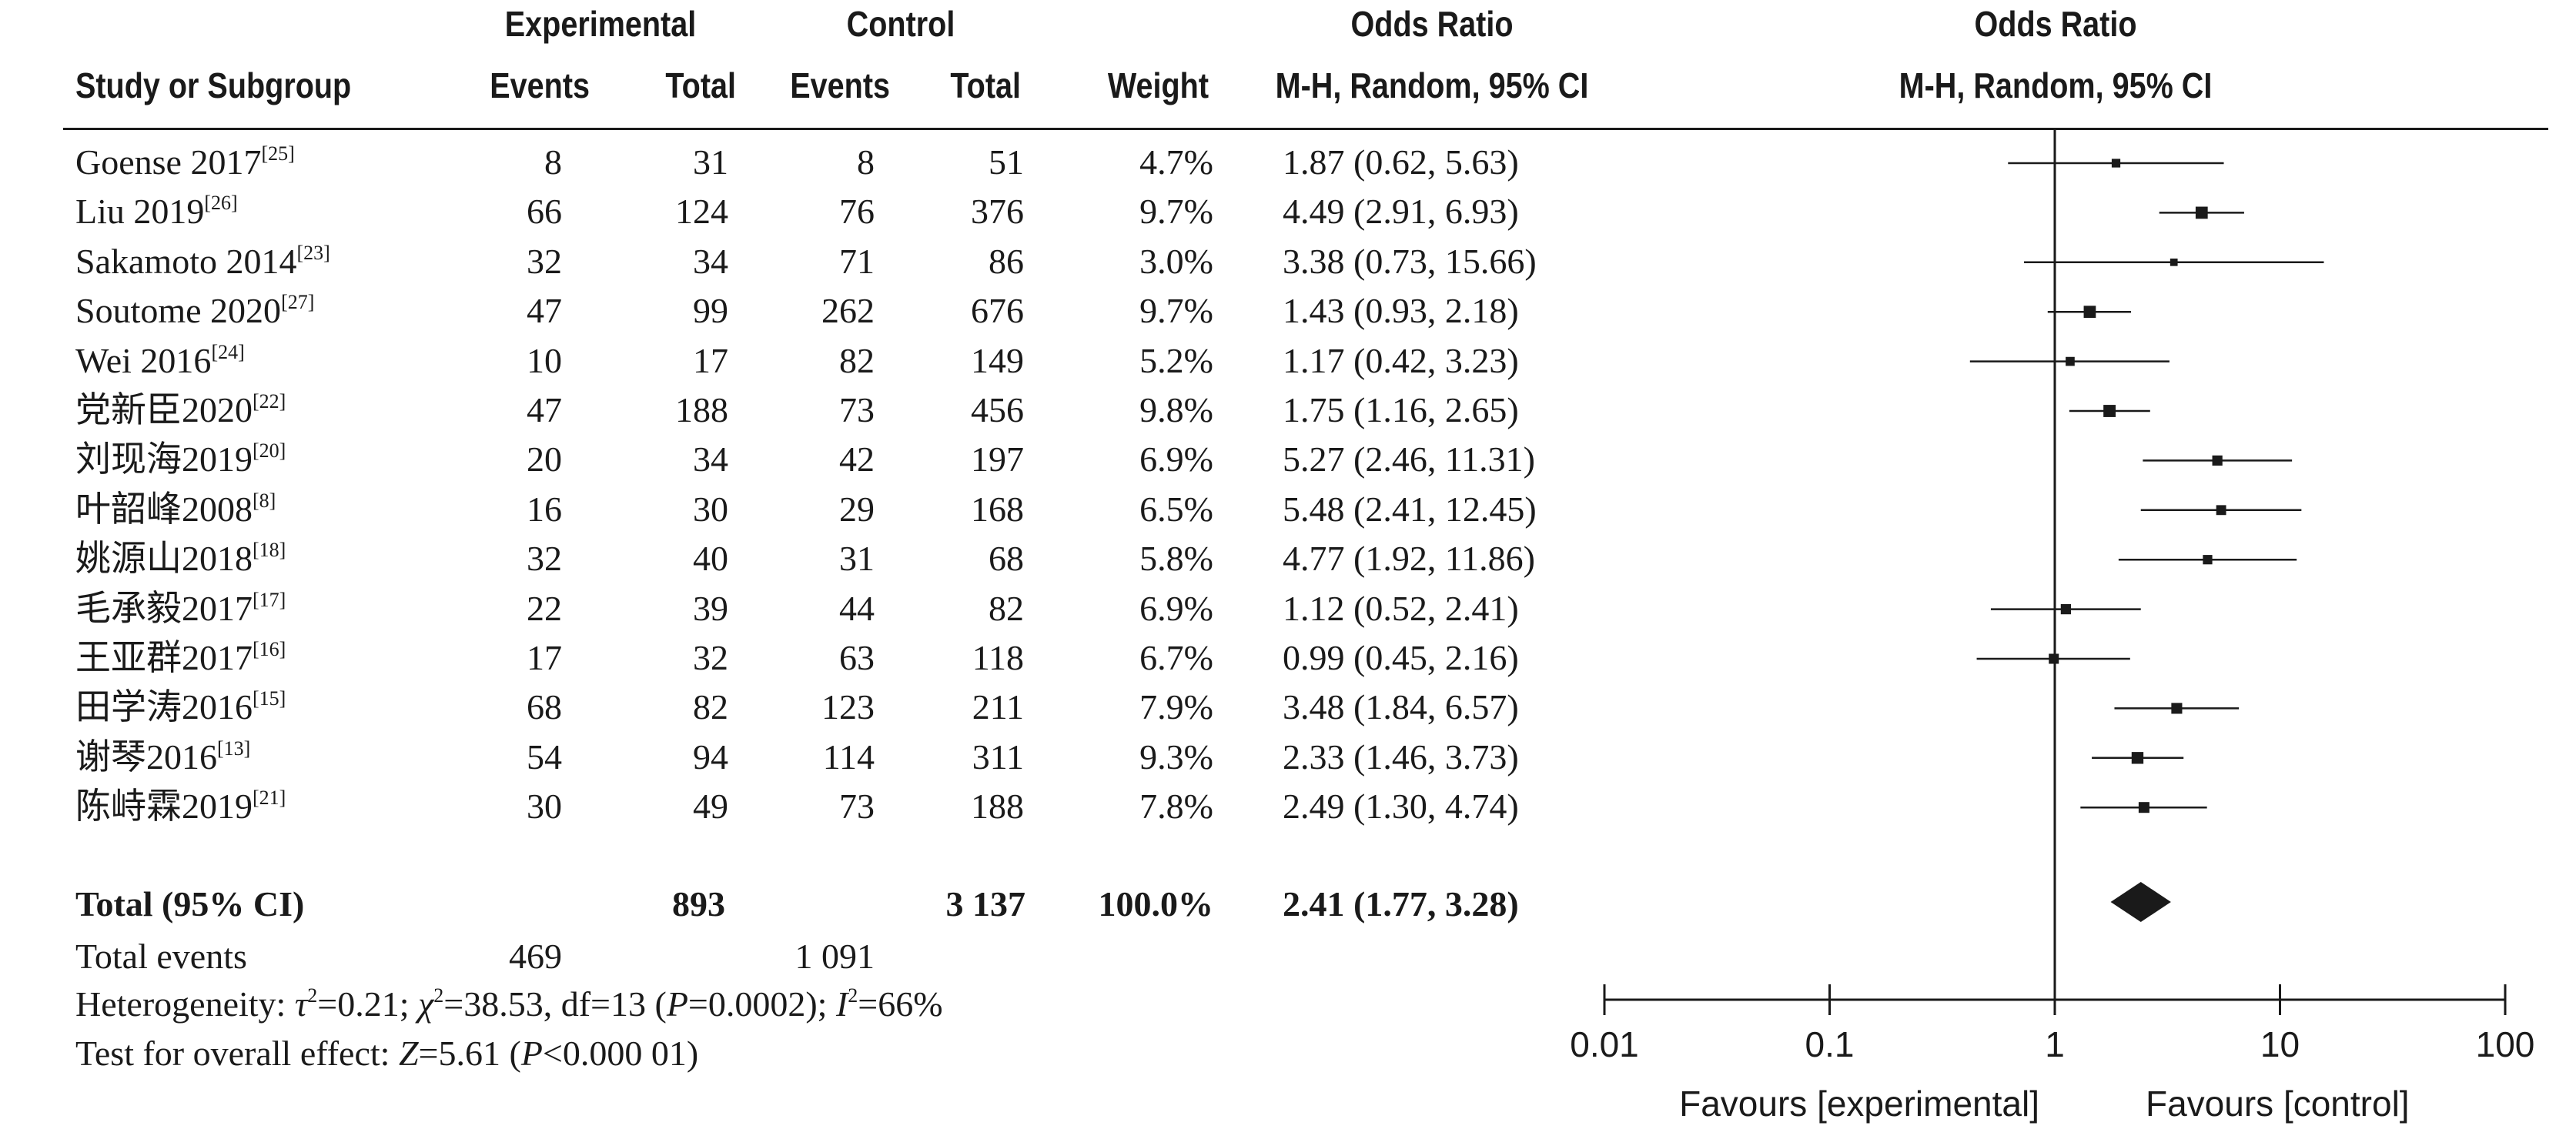 The width and height of the screenshot is (2576, 1129). I want to click on ctrl-events: 31, so click(857, 559).